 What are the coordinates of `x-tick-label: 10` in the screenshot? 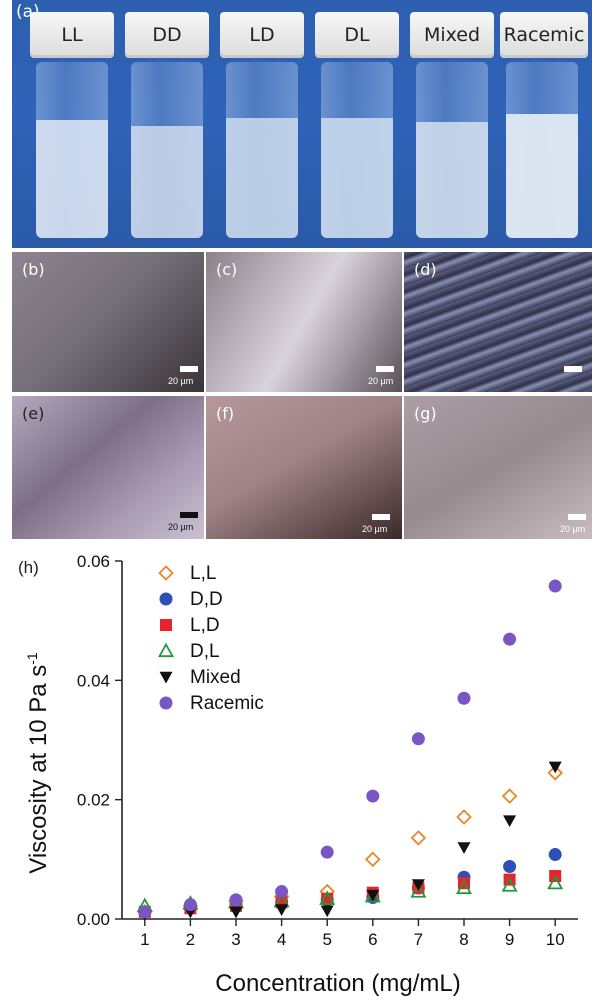 It's located at (555, 939).